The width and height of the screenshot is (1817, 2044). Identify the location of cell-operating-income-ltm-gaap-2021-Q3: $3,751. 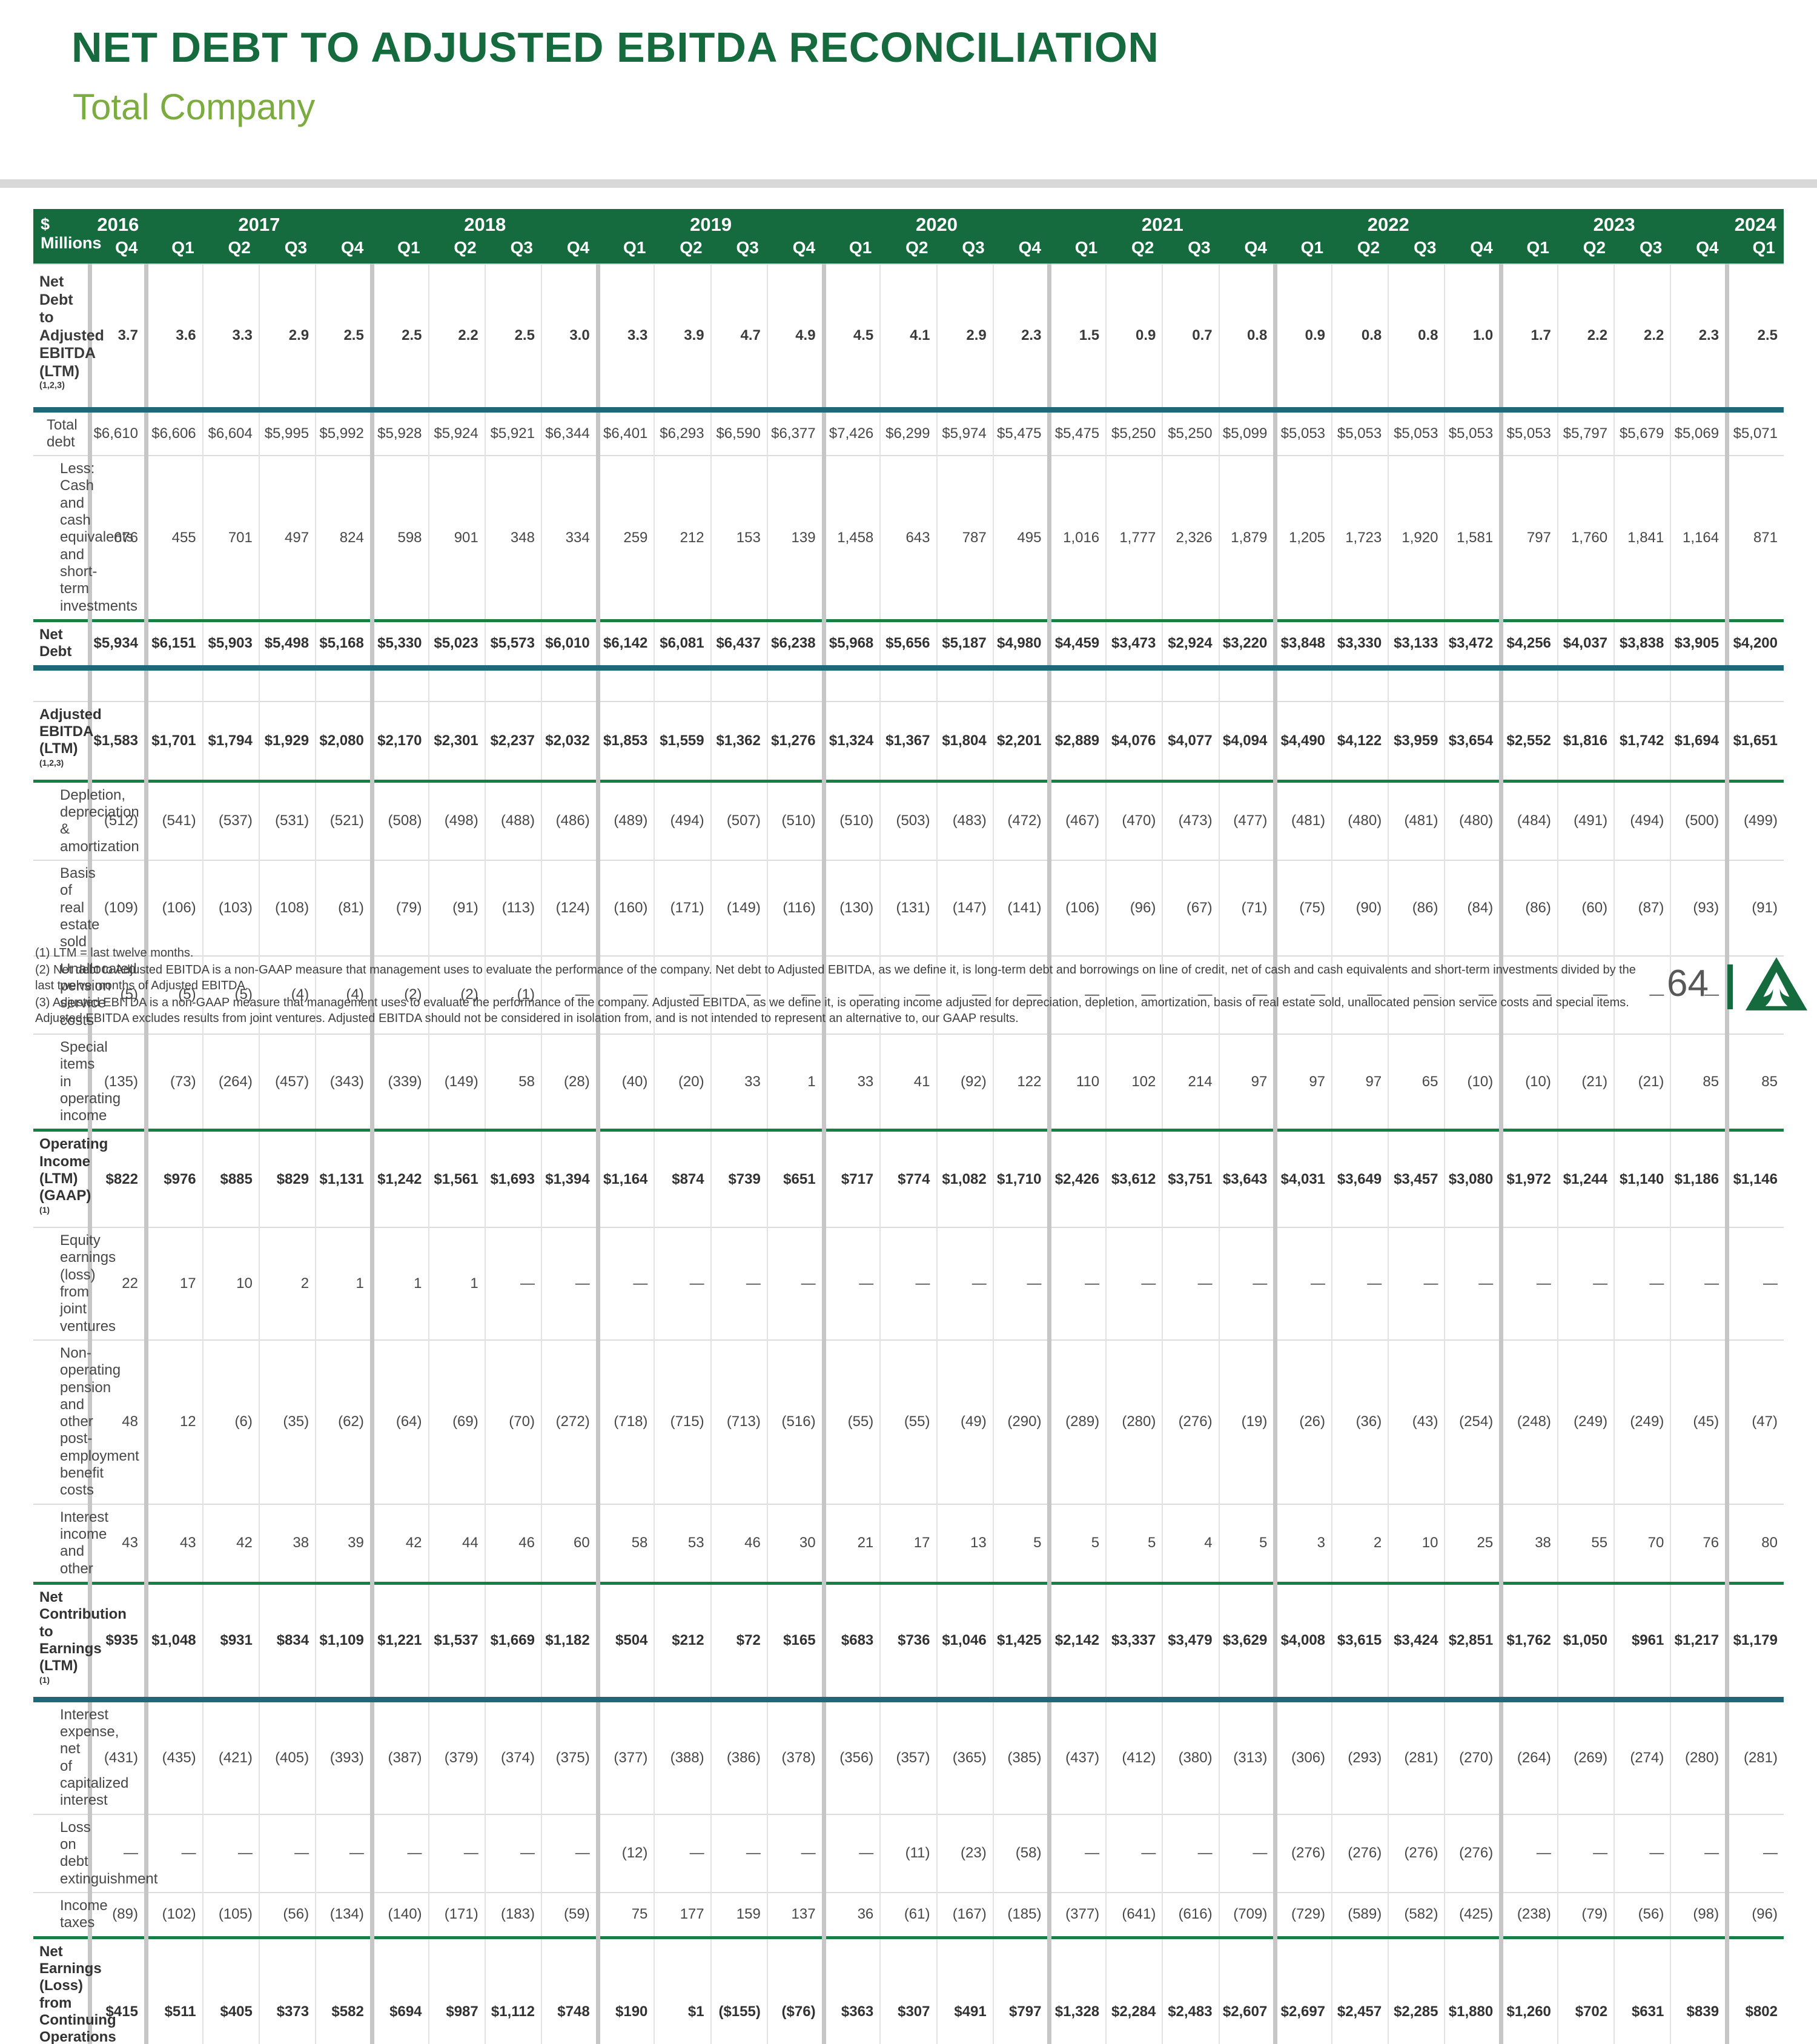
(1191, 1178).